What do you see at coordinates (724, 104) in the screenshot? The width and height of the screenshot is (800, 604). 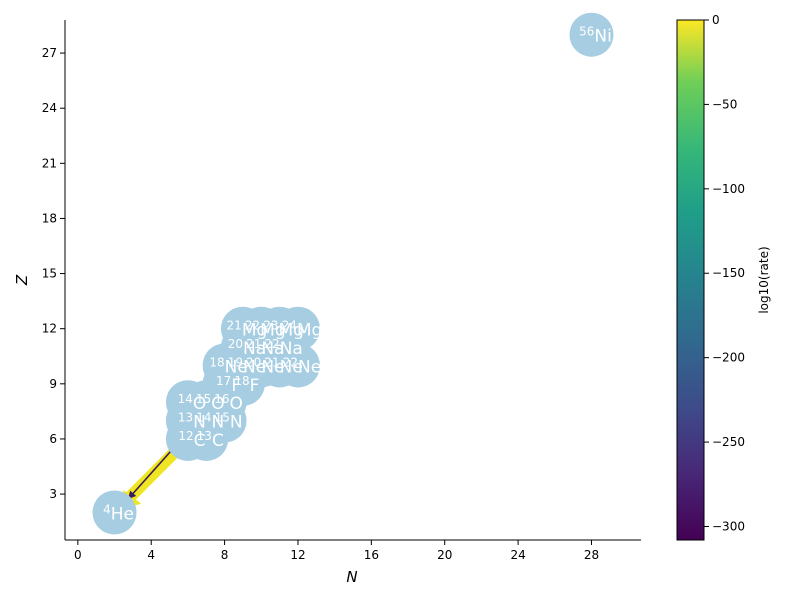 I see `colorbar-tick-label: −50` at bounding box center [724, 104].